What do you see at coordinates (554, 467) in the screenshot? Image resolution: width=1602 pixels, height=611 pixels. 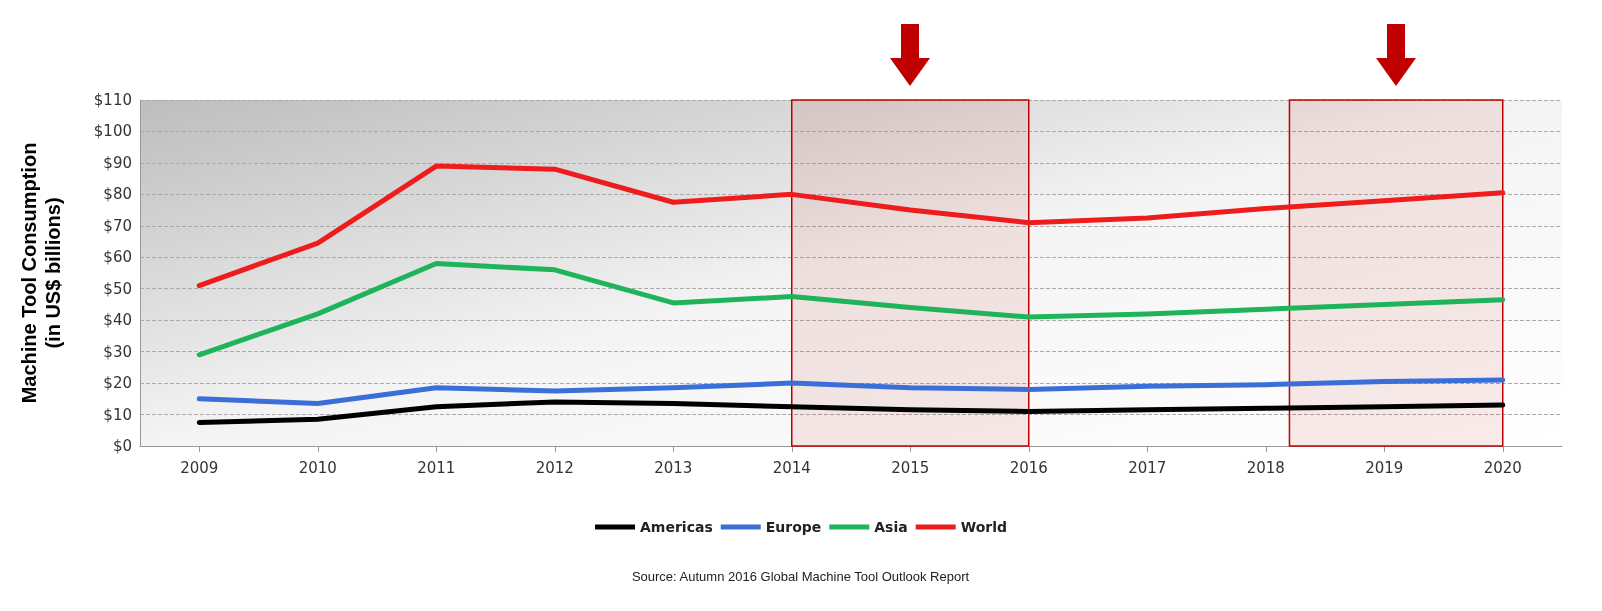 I see `x-tick-label: 2012` at bounding box center [554, 467].